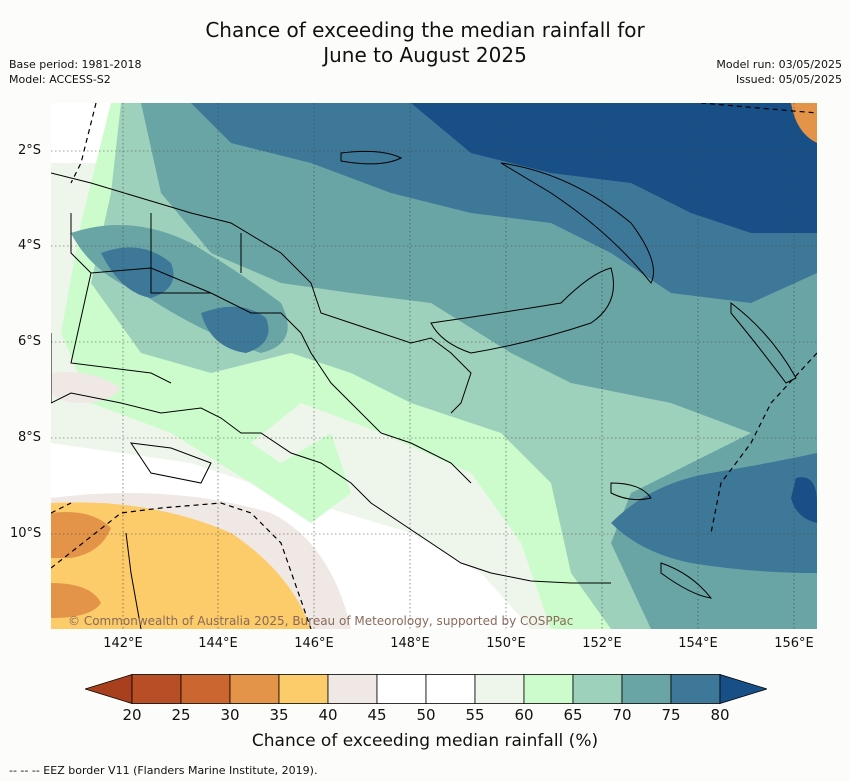 Image resolution: width=850 pixels, height=781 pixels. I want to click on new-ireland, so click(577, 223).